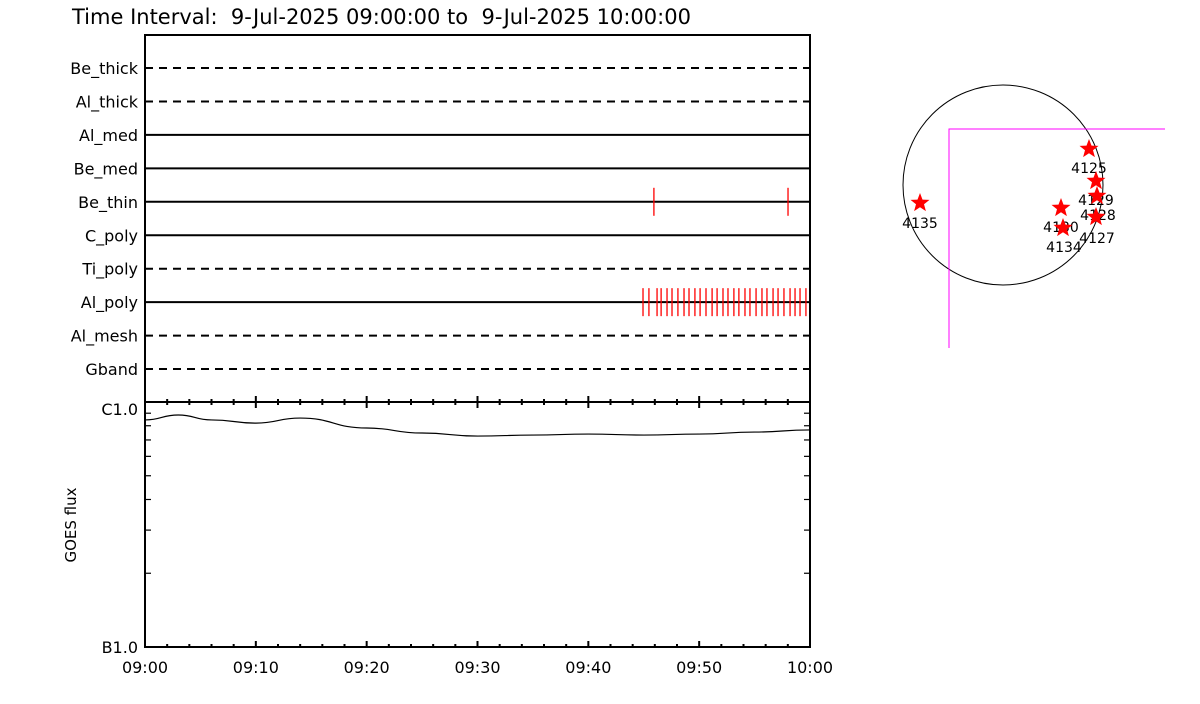 This screenshot has height=704, width=1200. Describe the element at coordinates (145, 667) in the screenshot. I see `x-tick-label: 09:00` at that location.